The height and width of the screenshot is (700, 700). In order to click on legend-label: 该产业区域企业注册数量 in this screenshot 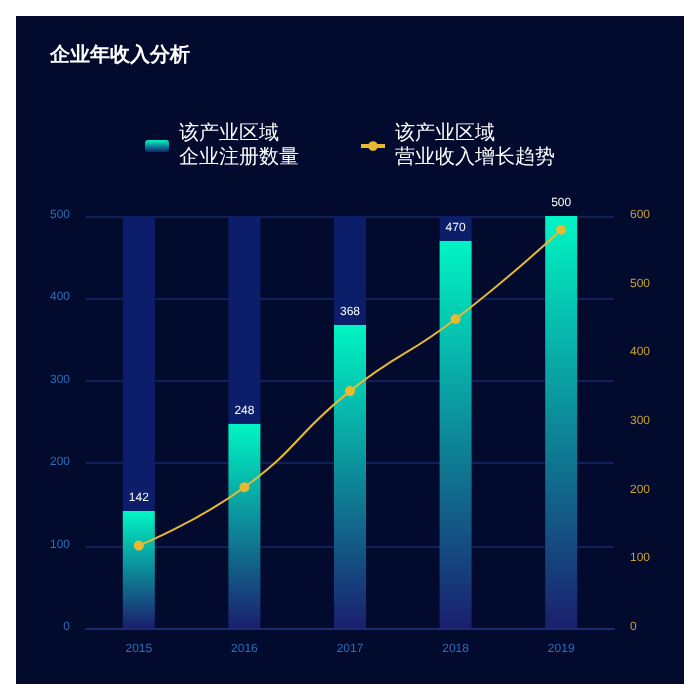, I will do `click(239, 145)`.